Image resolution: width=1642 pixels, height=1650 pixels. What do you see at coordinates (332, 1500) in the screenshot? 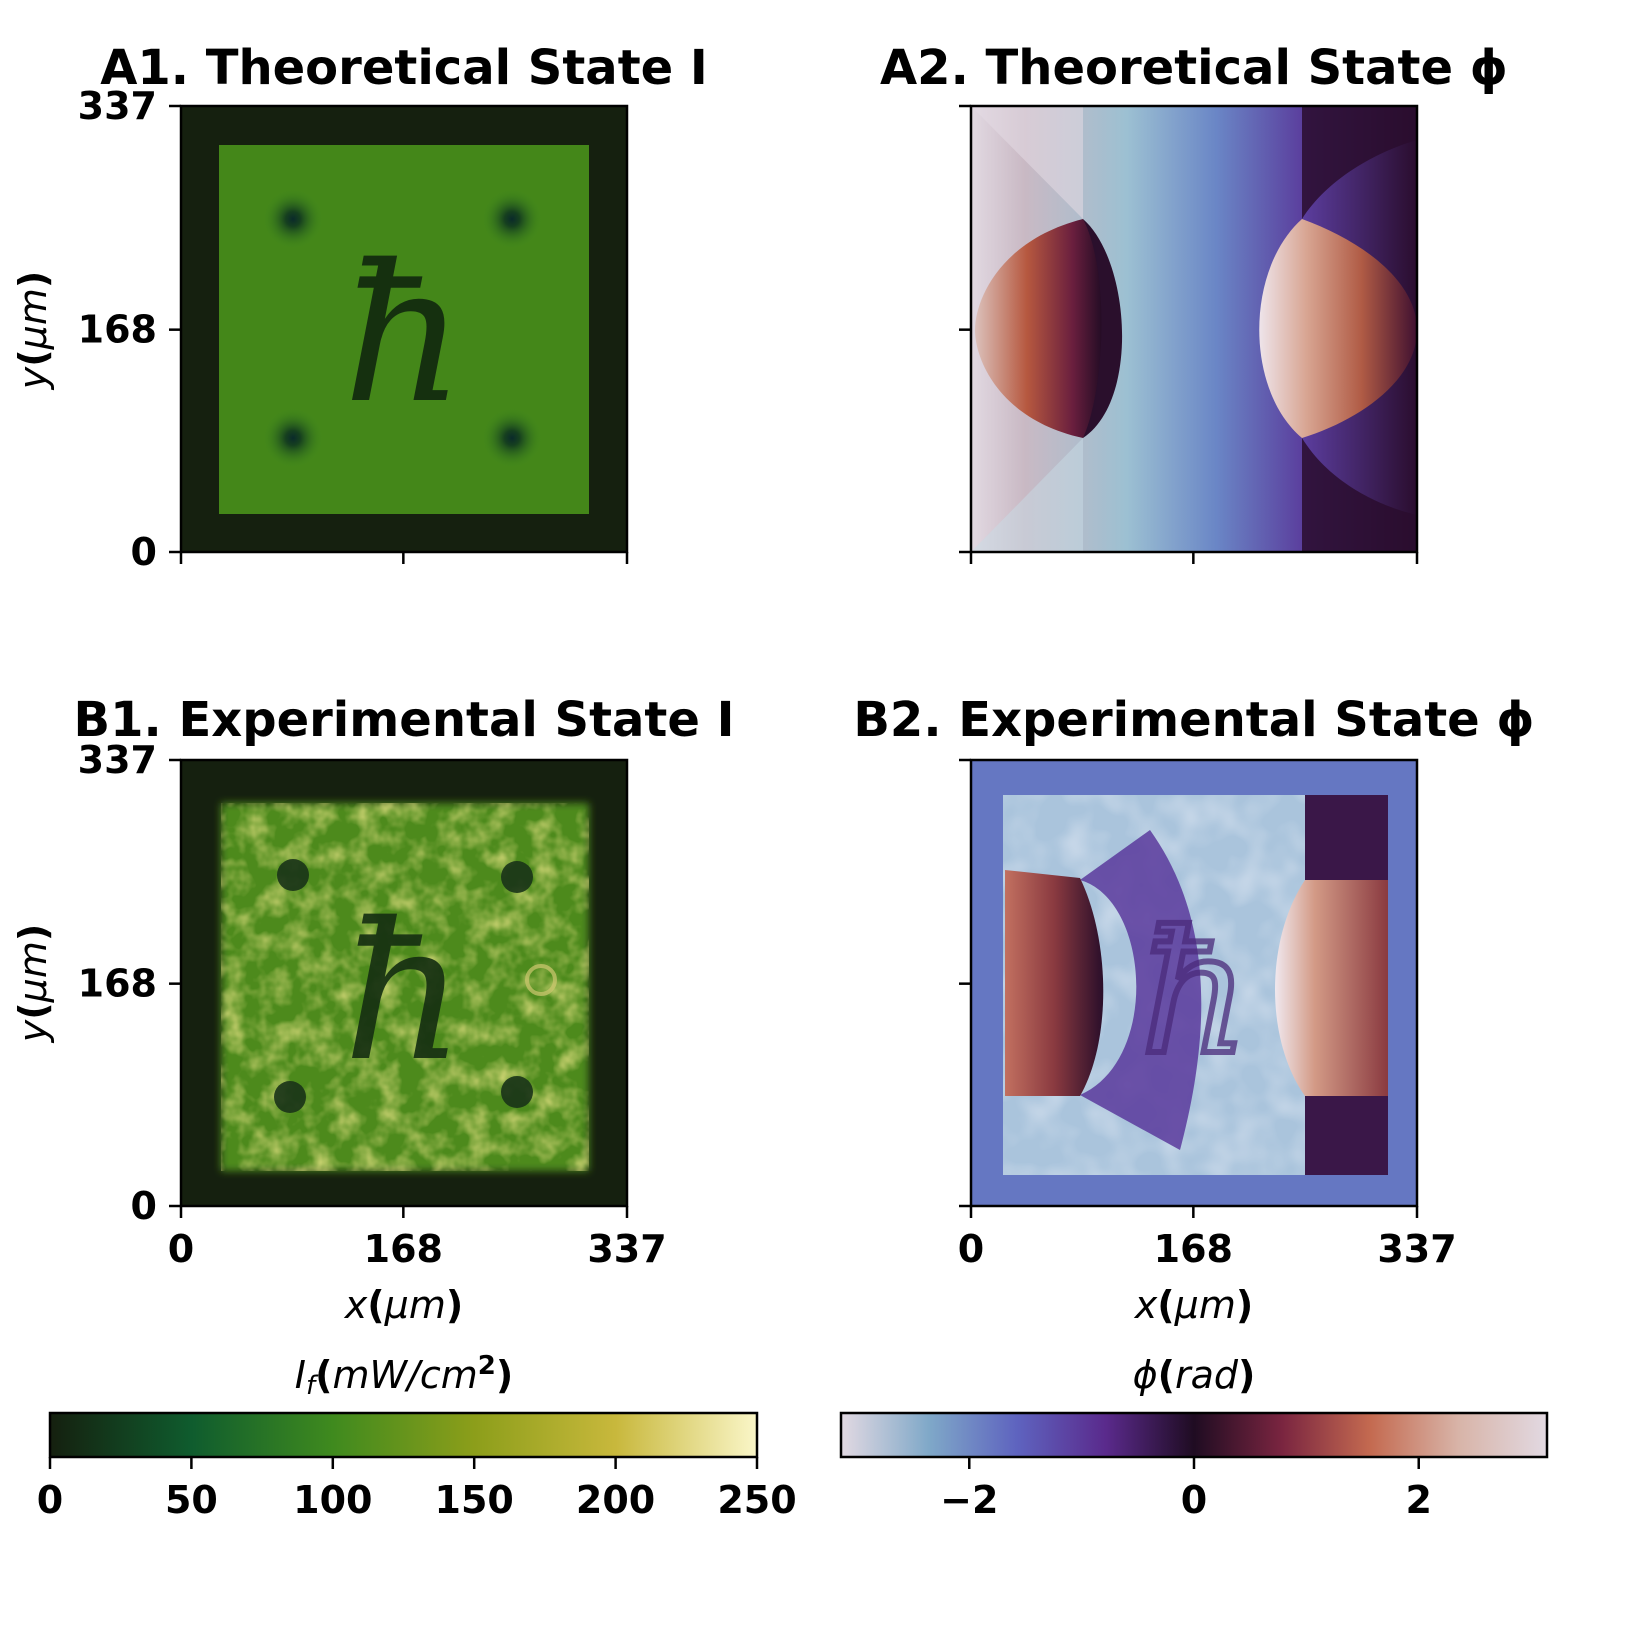
I see `colorbar-tick-label: 100` at bounding box center [332, 1500].